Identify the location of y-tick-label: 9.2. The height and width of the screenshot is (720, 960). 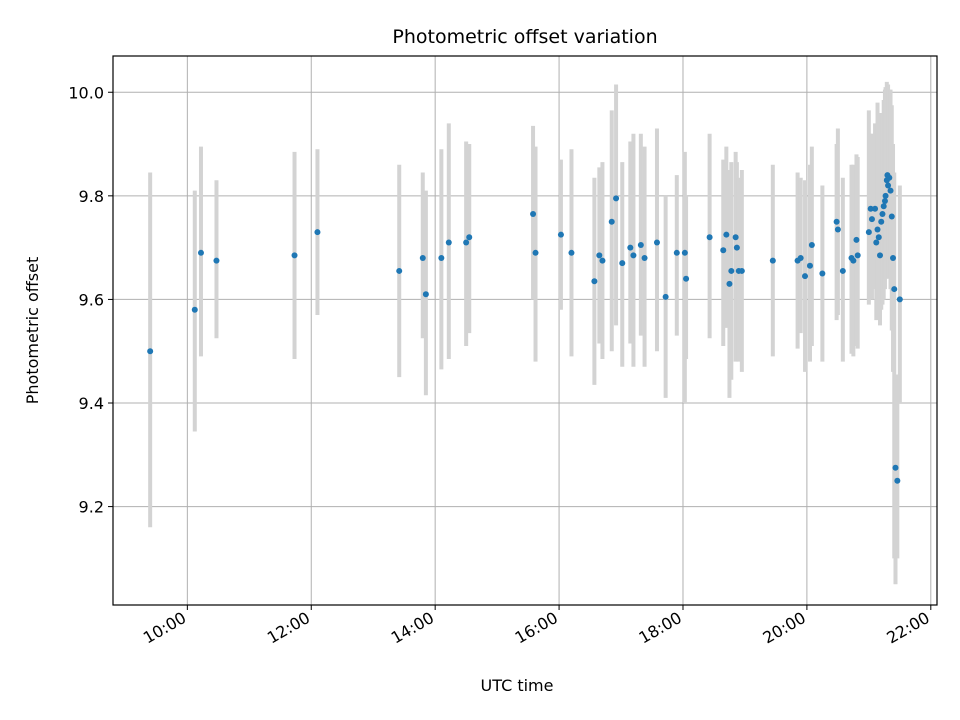
(91, 507).